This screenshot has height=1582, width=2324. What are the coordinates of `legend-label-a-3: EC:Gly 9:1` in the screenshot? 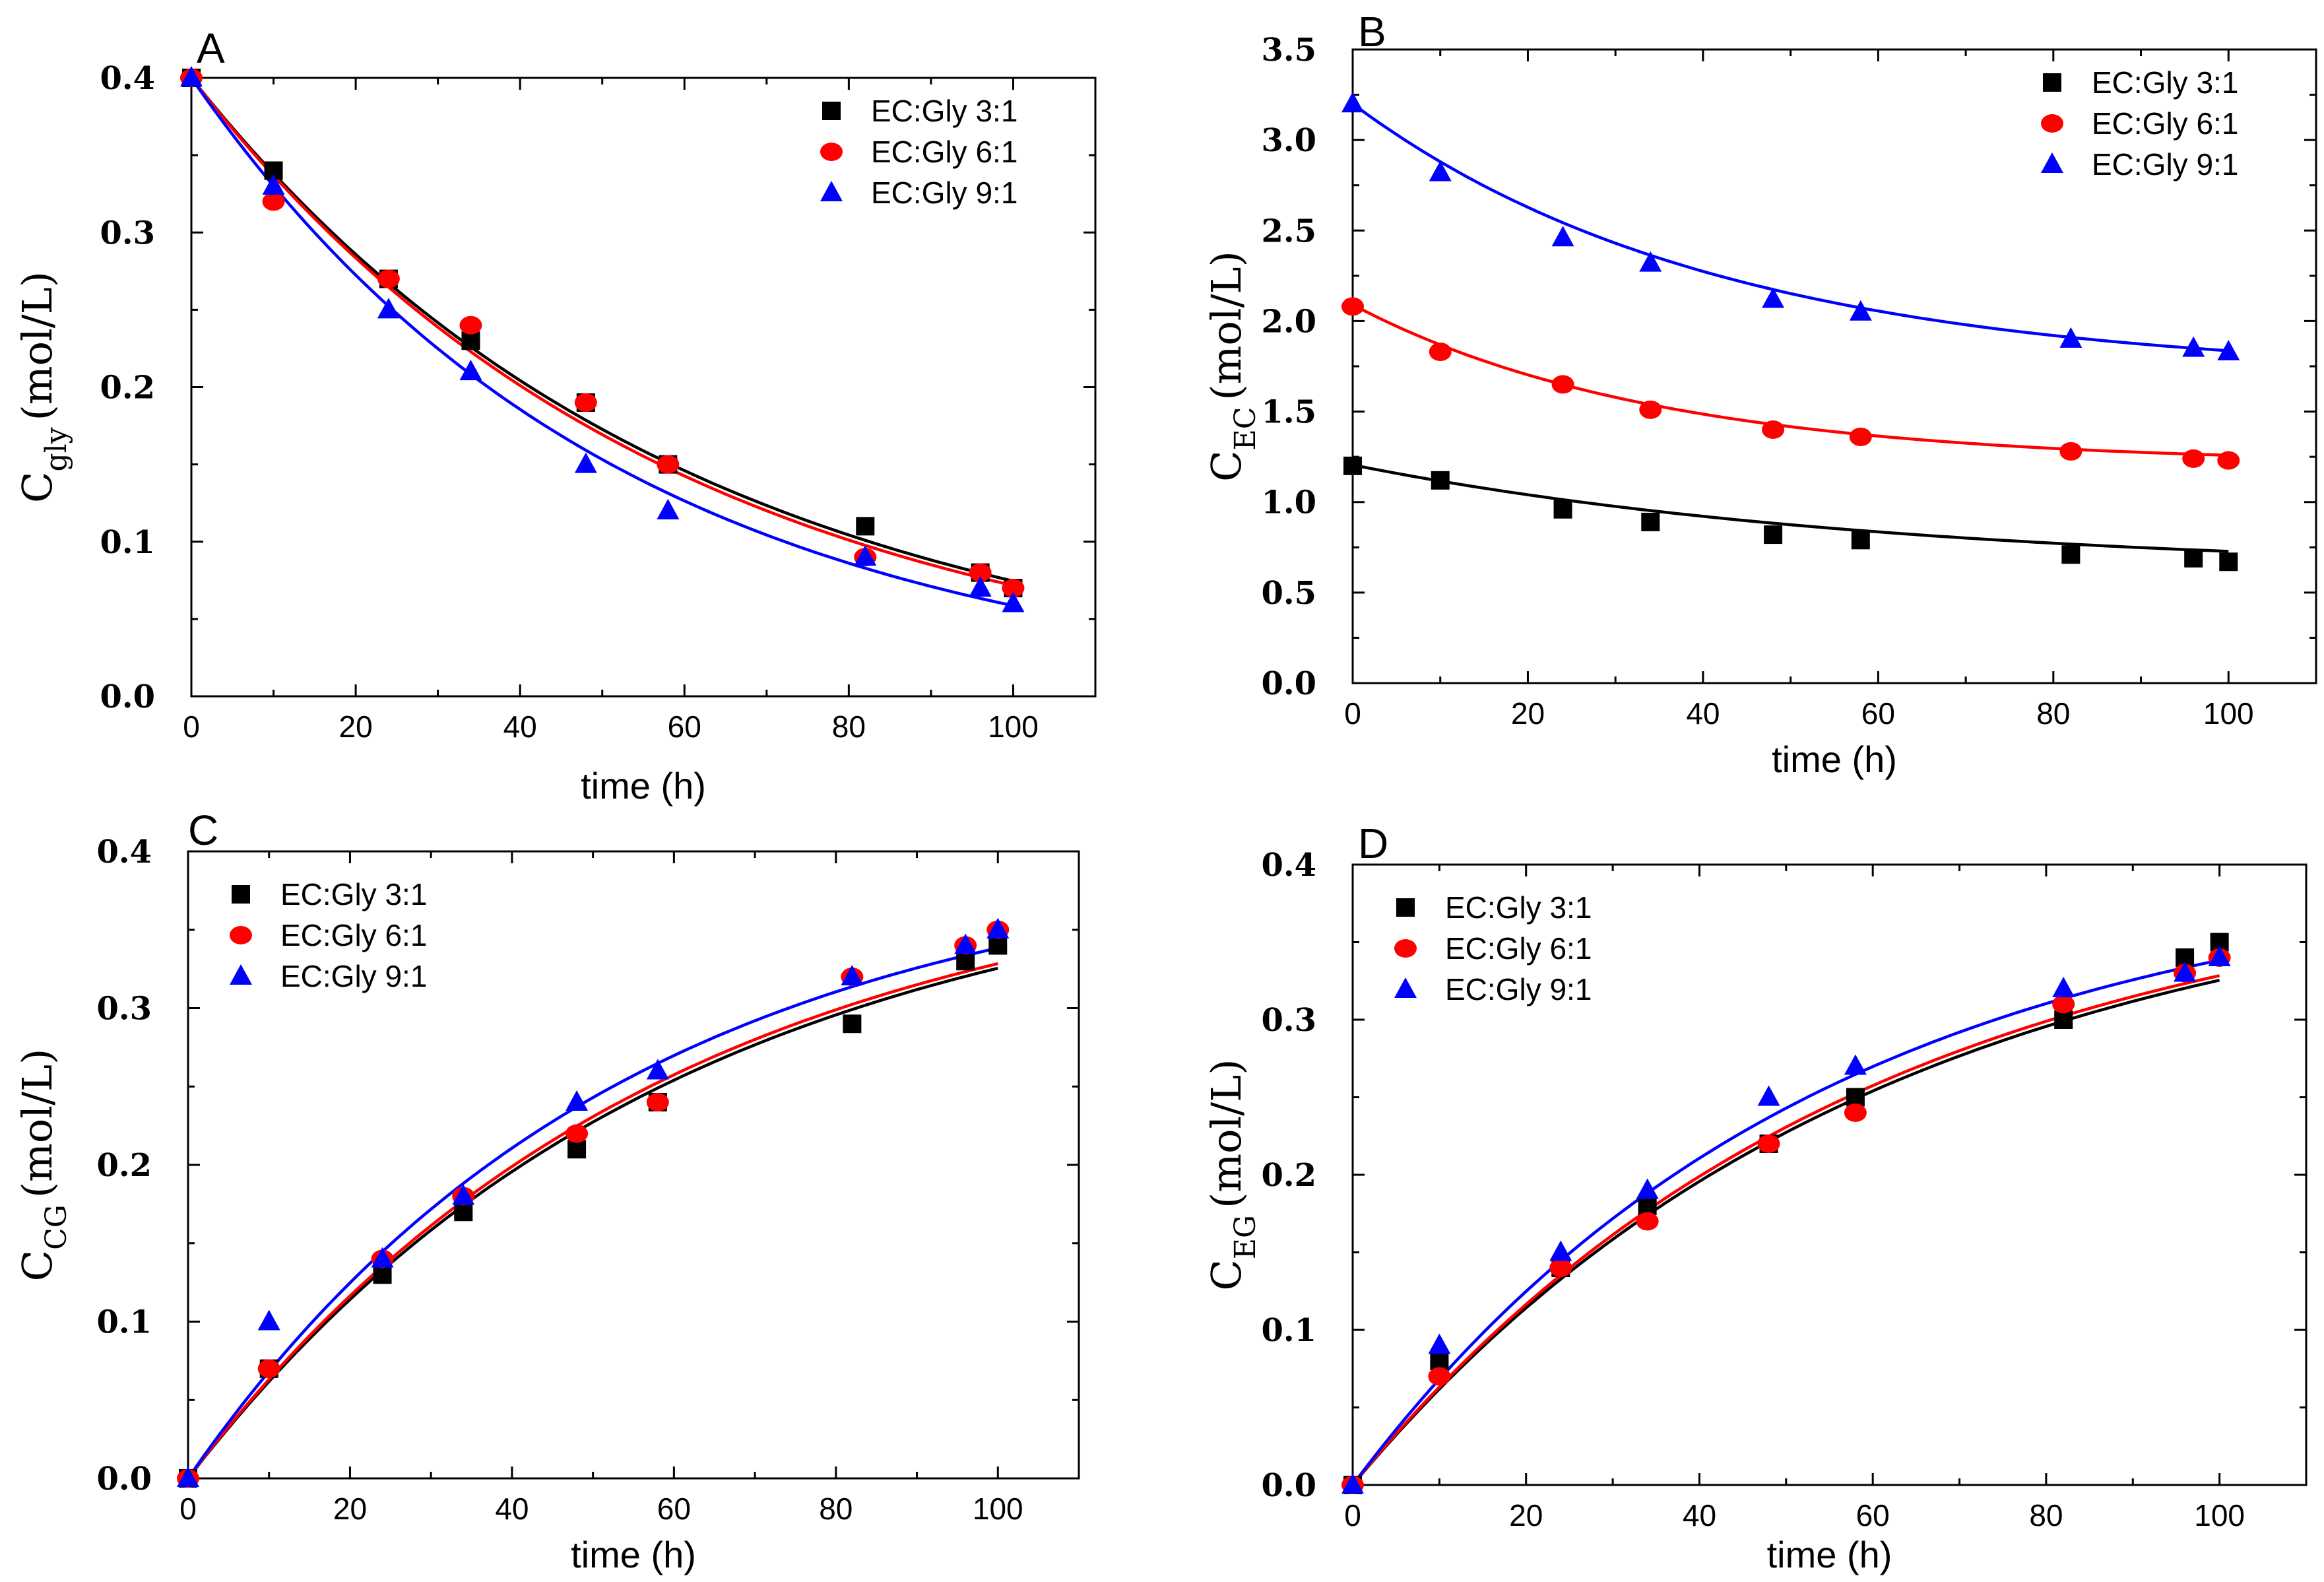 It's located at (944, 193).